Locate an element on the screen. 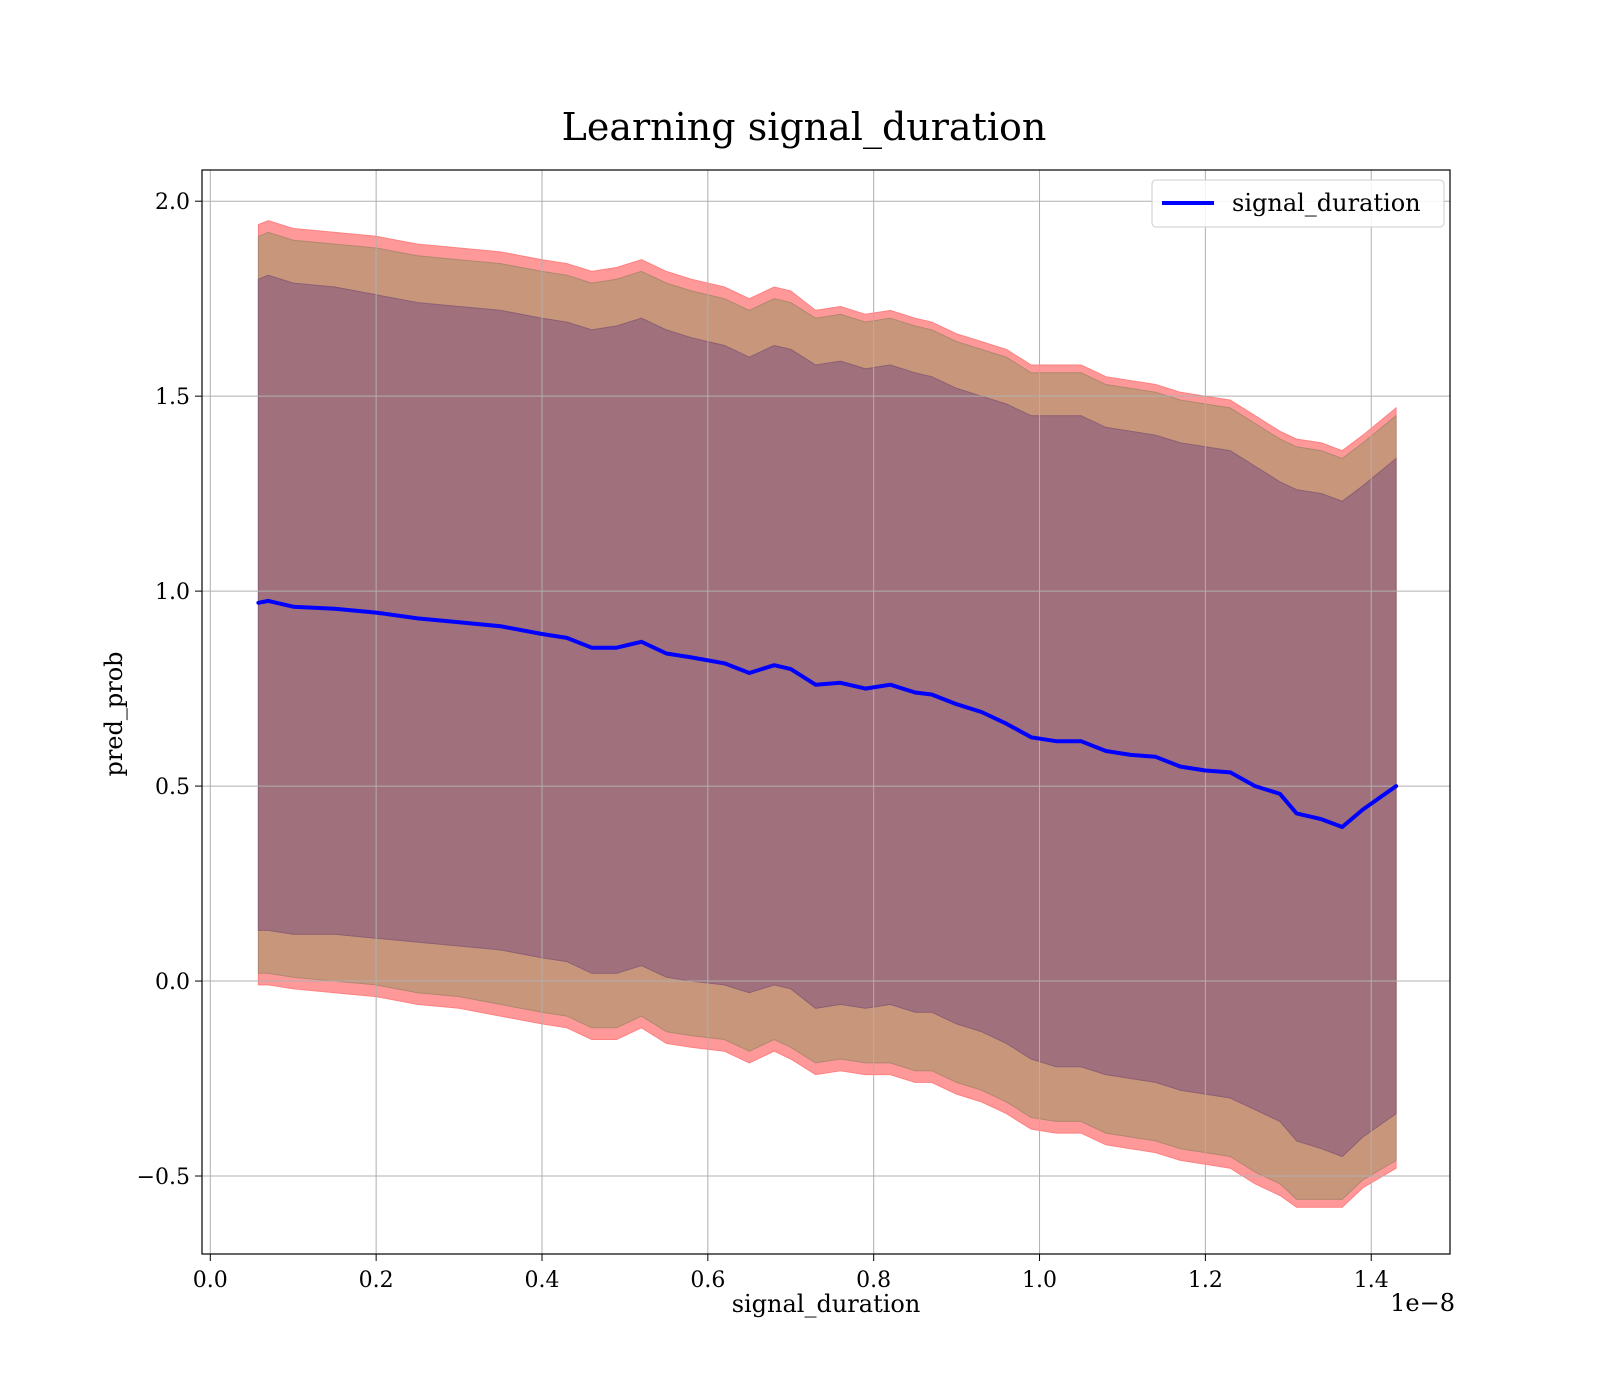 The height and width of the screenshot is (1400, 1600). x-tick-label-5: 1.0 is located at coordinates (1039, 1280).